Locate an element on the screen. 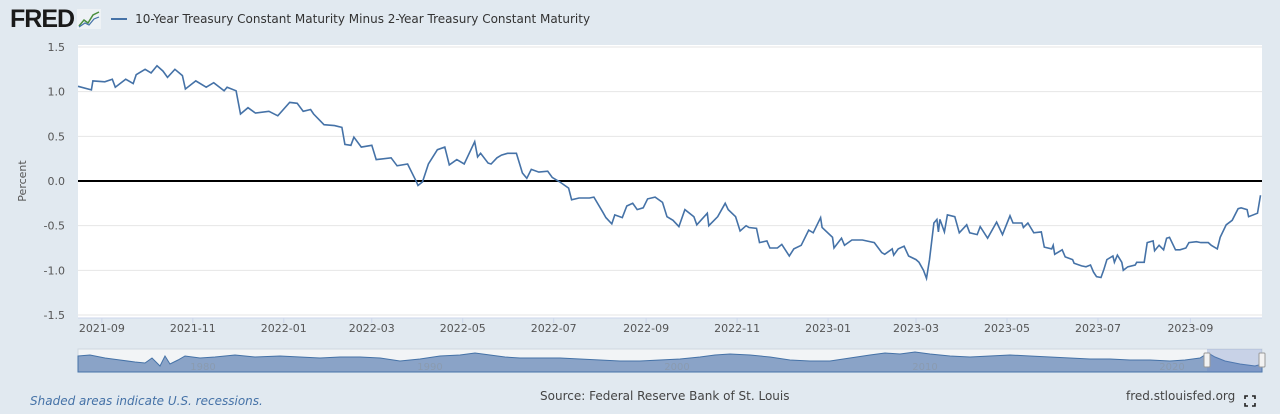 Image resolution: width=1280 pixels, height=414 pixels. x-tick-label: 2023-01 is located at coordinates (828, 328).